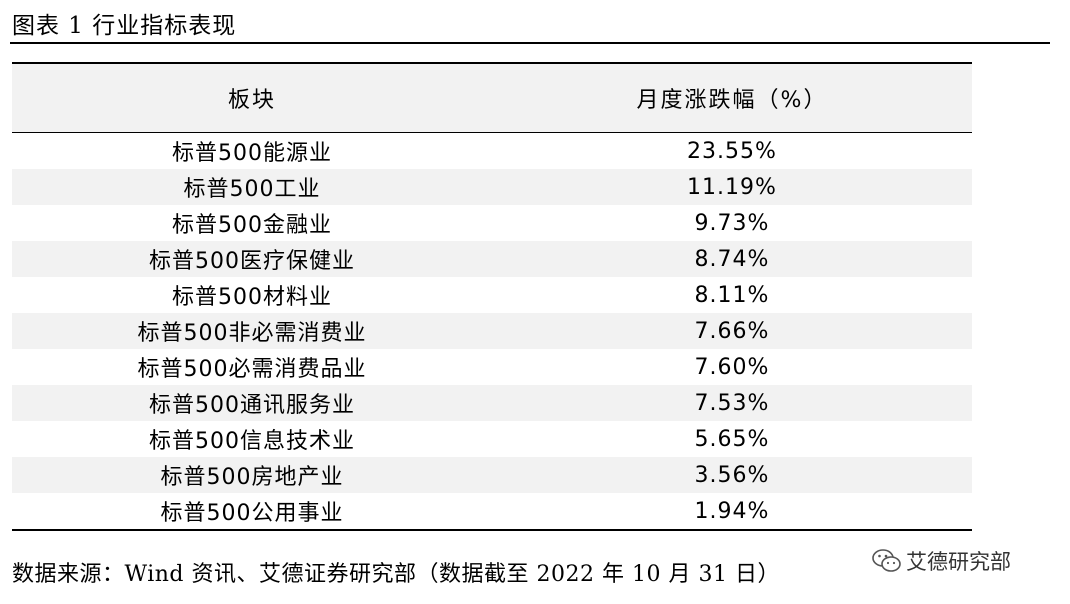 Image resolution: width=1070 pixels, height=604 pixels. Describe the element at coordinates (732, 367) in the screenshot. I see `change-cell: 7.60%` at that location.